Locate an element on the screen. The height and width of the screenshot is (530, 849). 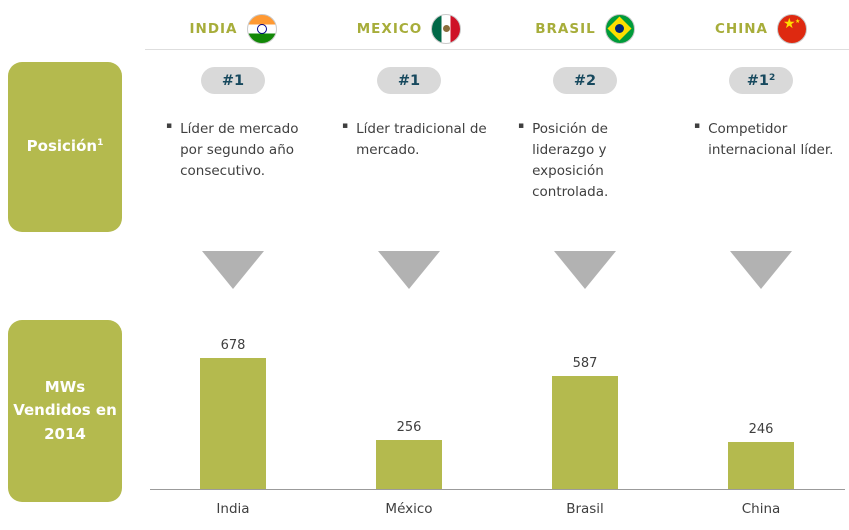
country-header-brasil: BRASIL is located at coordinates (585, 29).